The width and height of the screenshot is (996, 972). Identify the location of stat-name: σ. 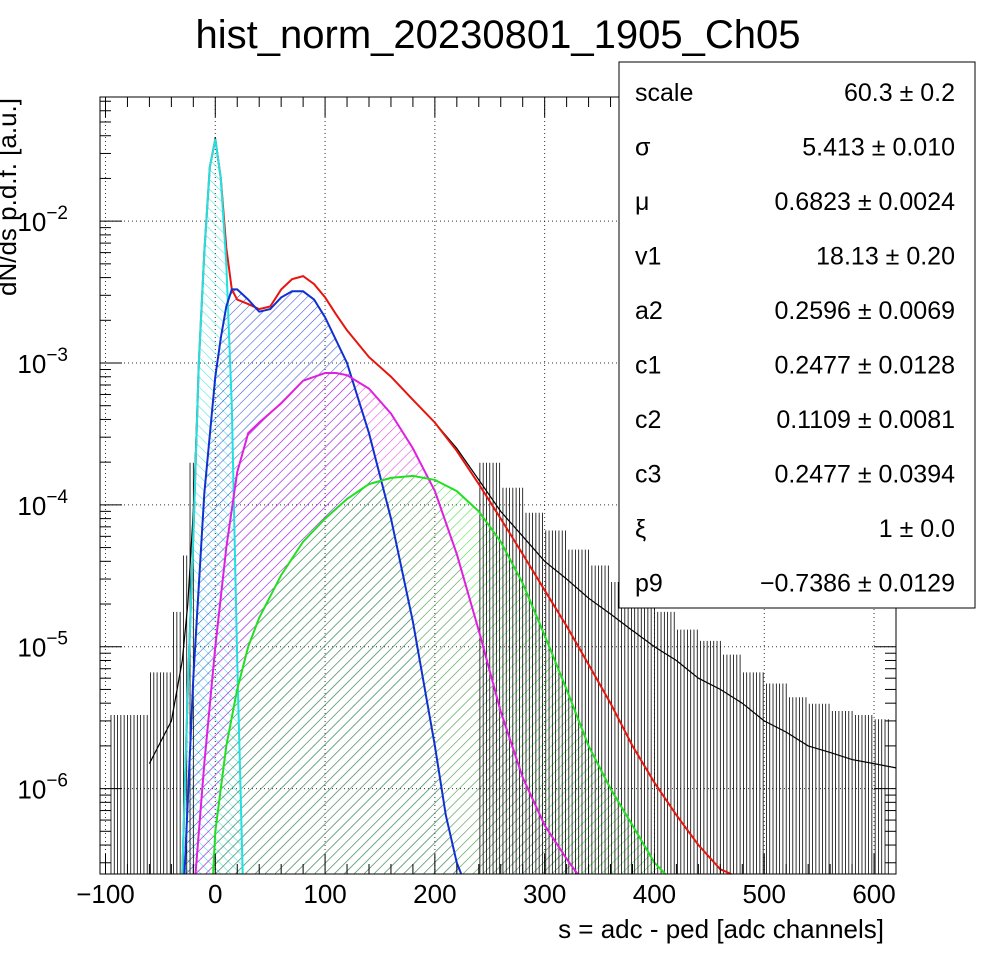
(643, 148).